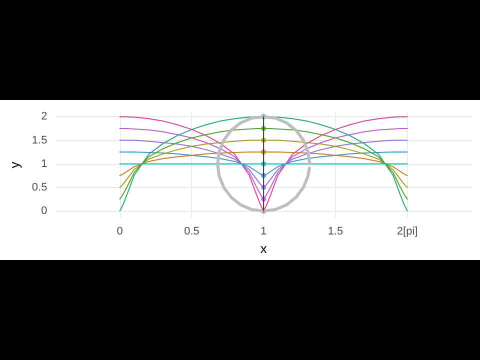  What do you see at coordinates (264, 248) in the screenshot?
I see `x-axis-title: x` at bounding box center [264, 248].